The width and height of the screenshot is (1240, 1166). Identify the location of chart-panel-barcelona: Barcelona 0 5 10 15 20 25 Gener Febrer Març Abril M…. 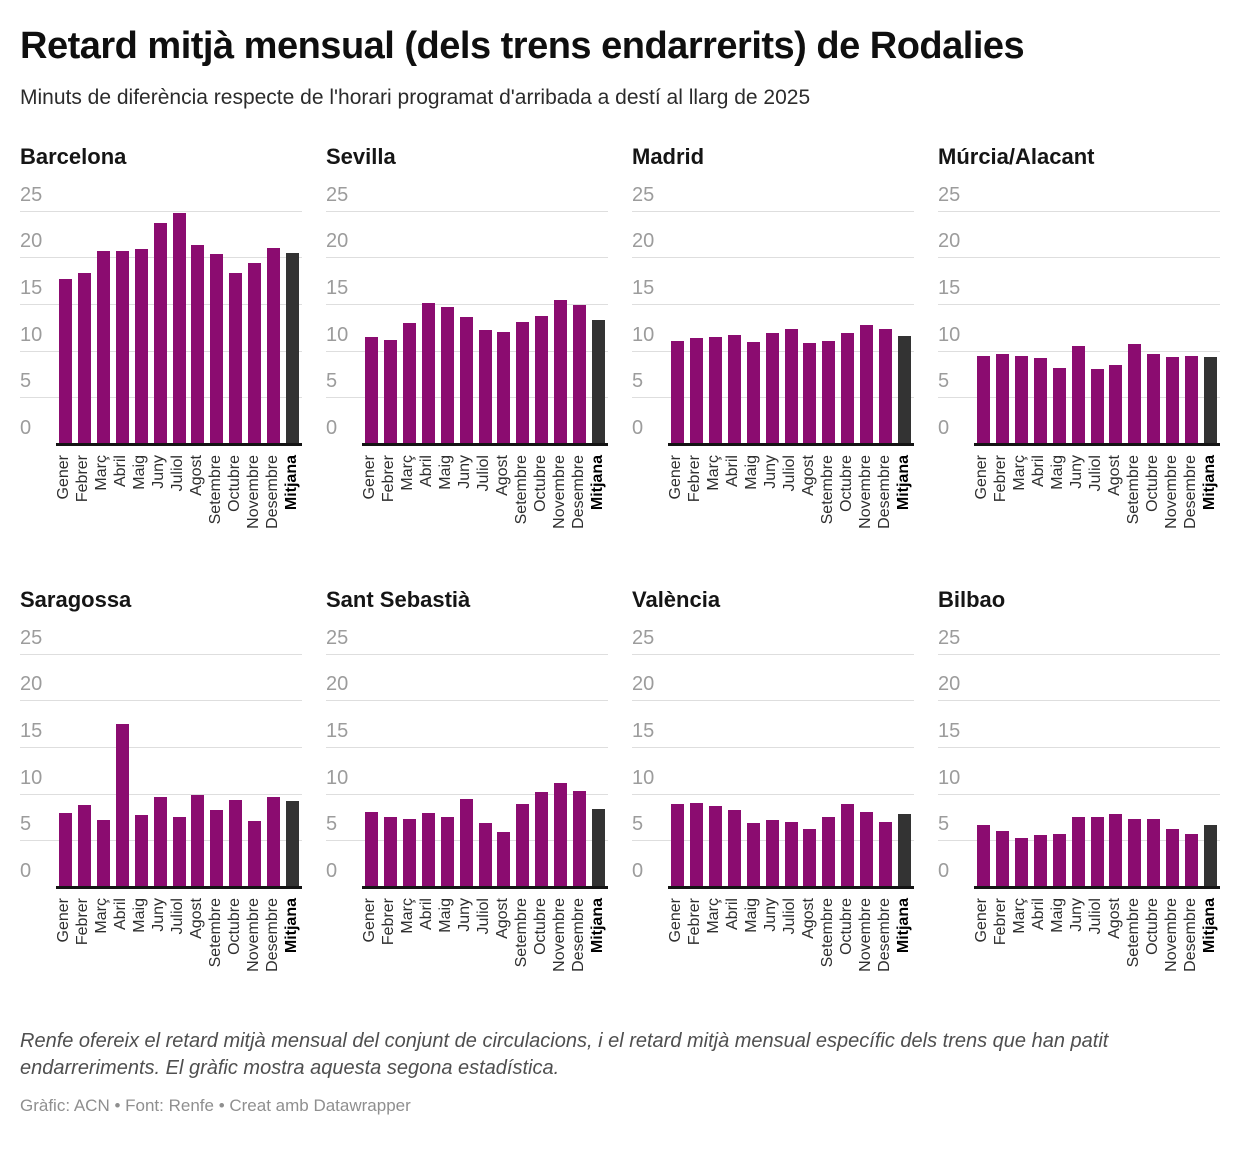
(161, 345).